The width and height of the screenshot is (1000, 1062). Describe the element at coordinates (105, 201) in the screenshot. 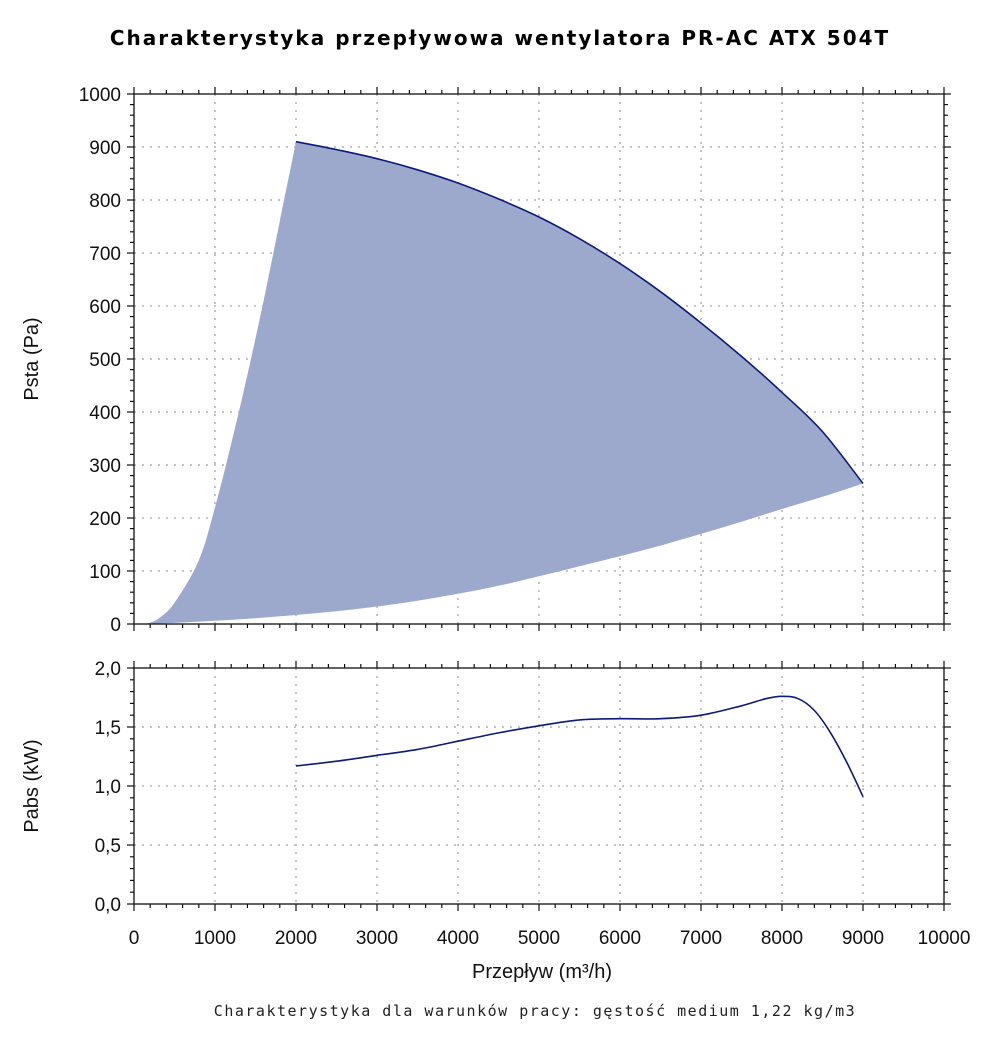

I see `y-tick-label: 800` at that location.